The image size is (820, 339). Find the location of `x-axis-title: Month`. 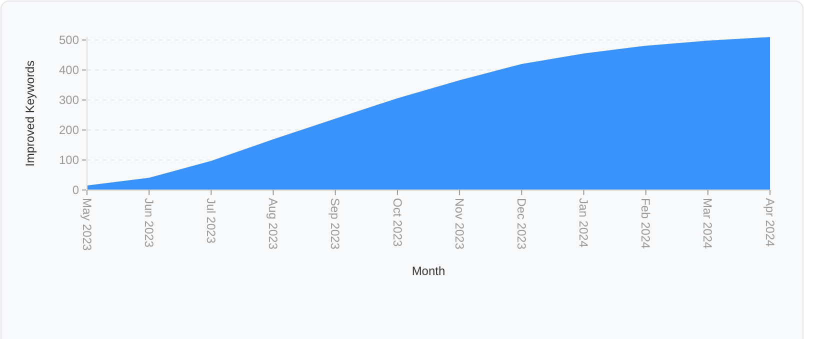

x-axis-title: Month is located at coordinates (429, 271).